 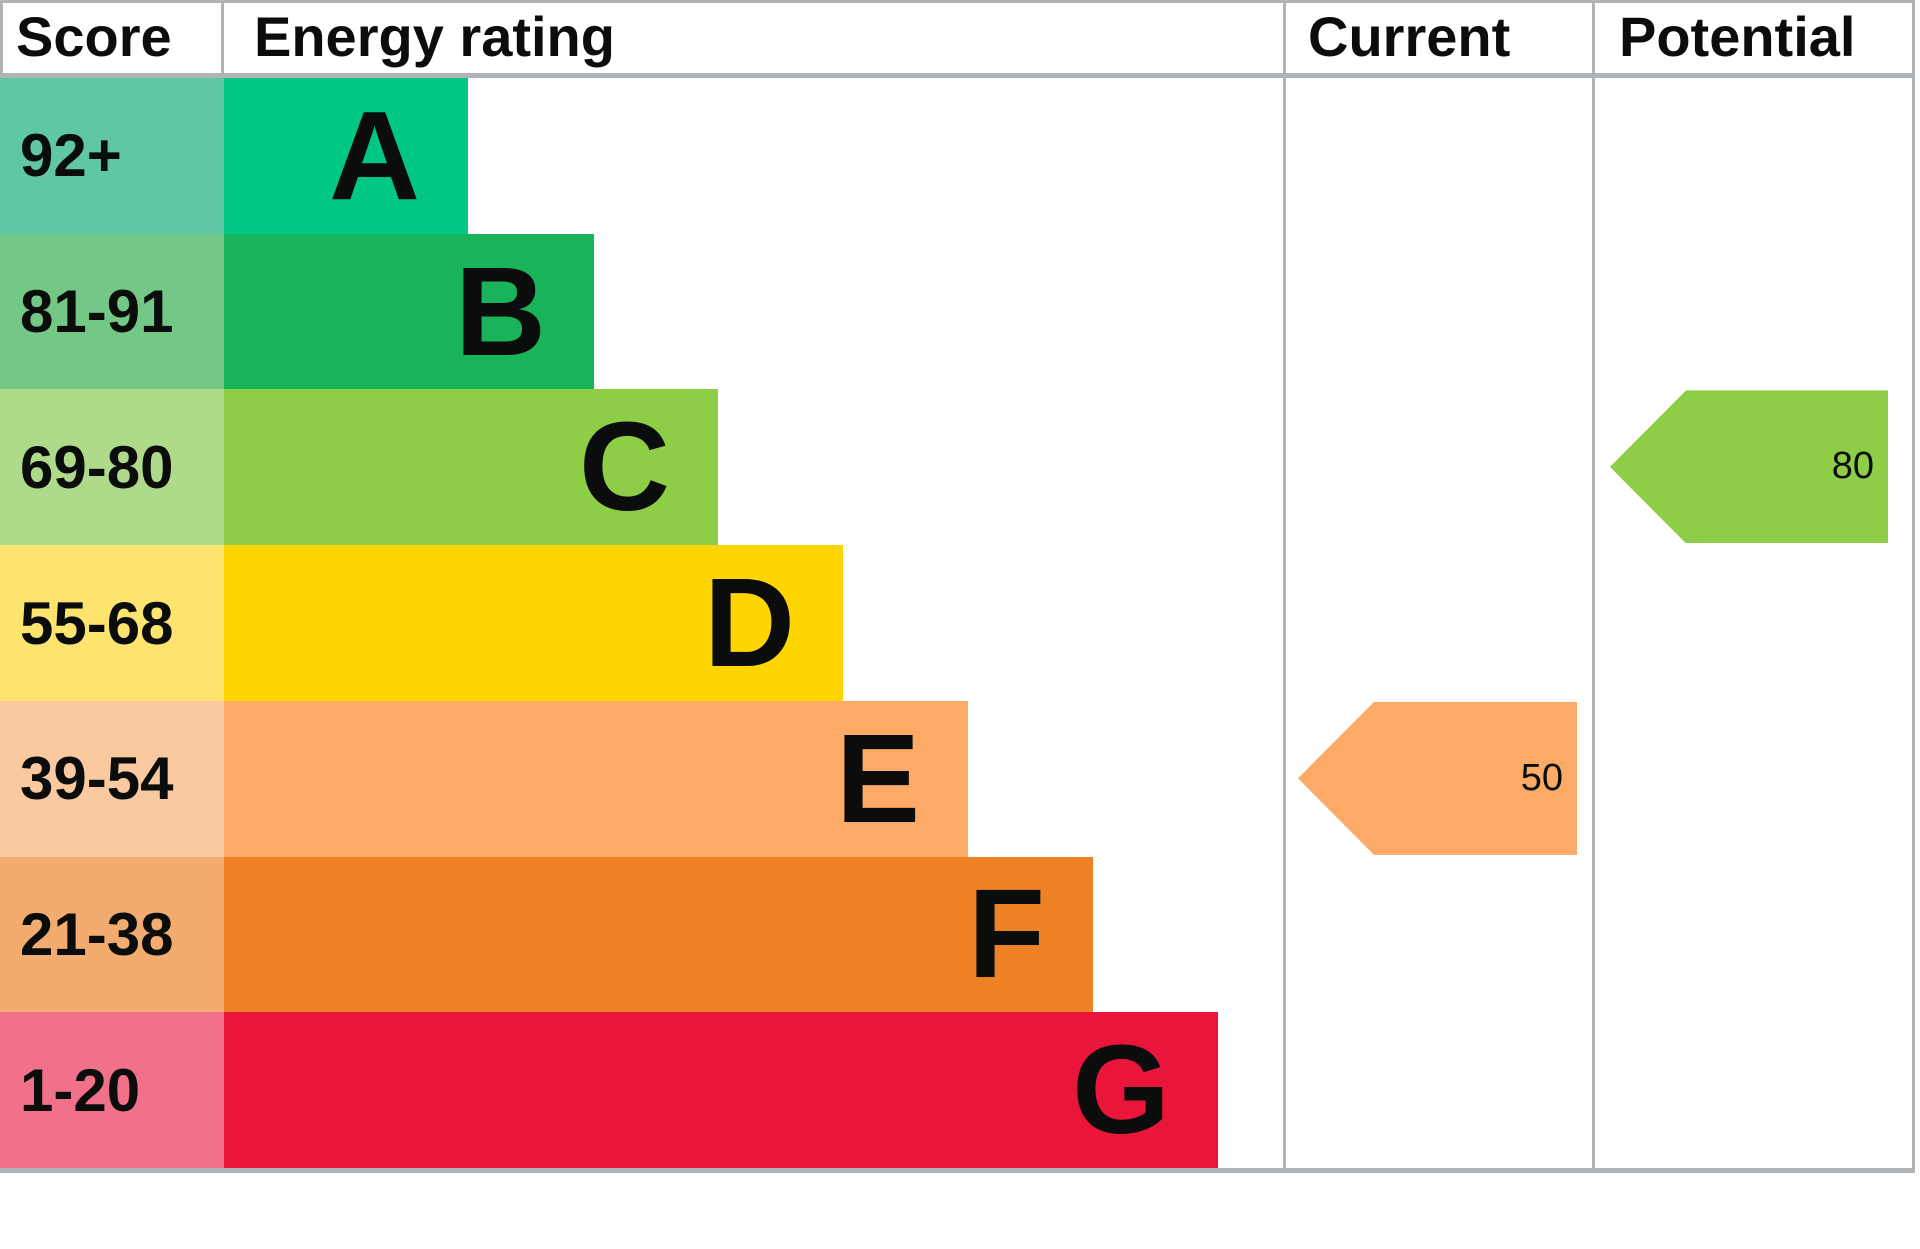 What do you see at coordinates (1737, 36) in the screenshot?
I see `potential-header: Potential` at bounding box center [1737, 36].